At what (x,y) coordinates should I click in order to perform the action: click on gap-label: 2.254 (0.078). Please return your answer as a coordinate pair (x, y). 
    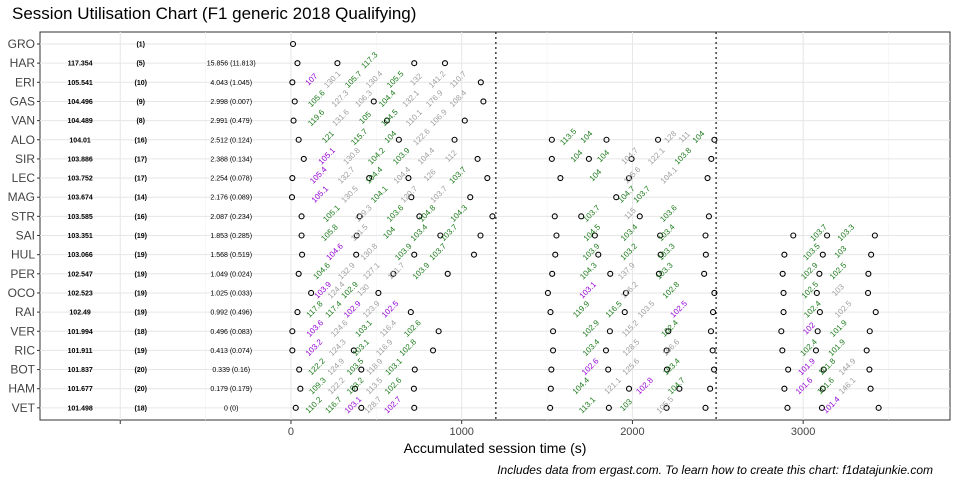
    Looking at the image, I should click on (231, 179).